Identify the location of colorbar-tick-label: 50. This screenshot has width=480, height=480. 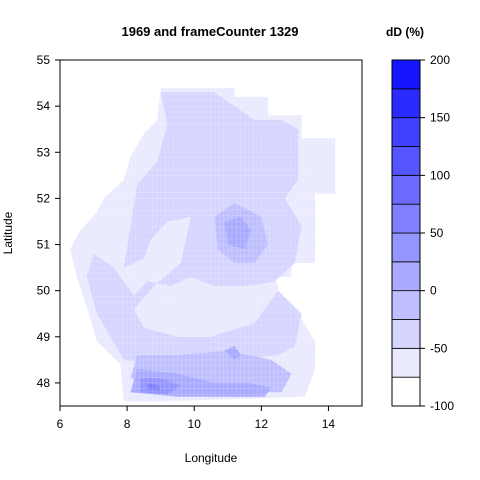
(437, 233).